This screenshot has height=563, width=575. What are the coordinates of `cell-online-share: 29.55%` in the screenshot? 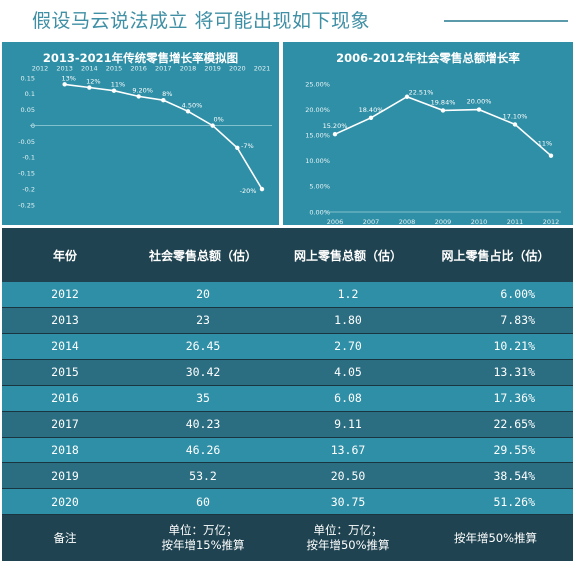 It's located at (495, 450).